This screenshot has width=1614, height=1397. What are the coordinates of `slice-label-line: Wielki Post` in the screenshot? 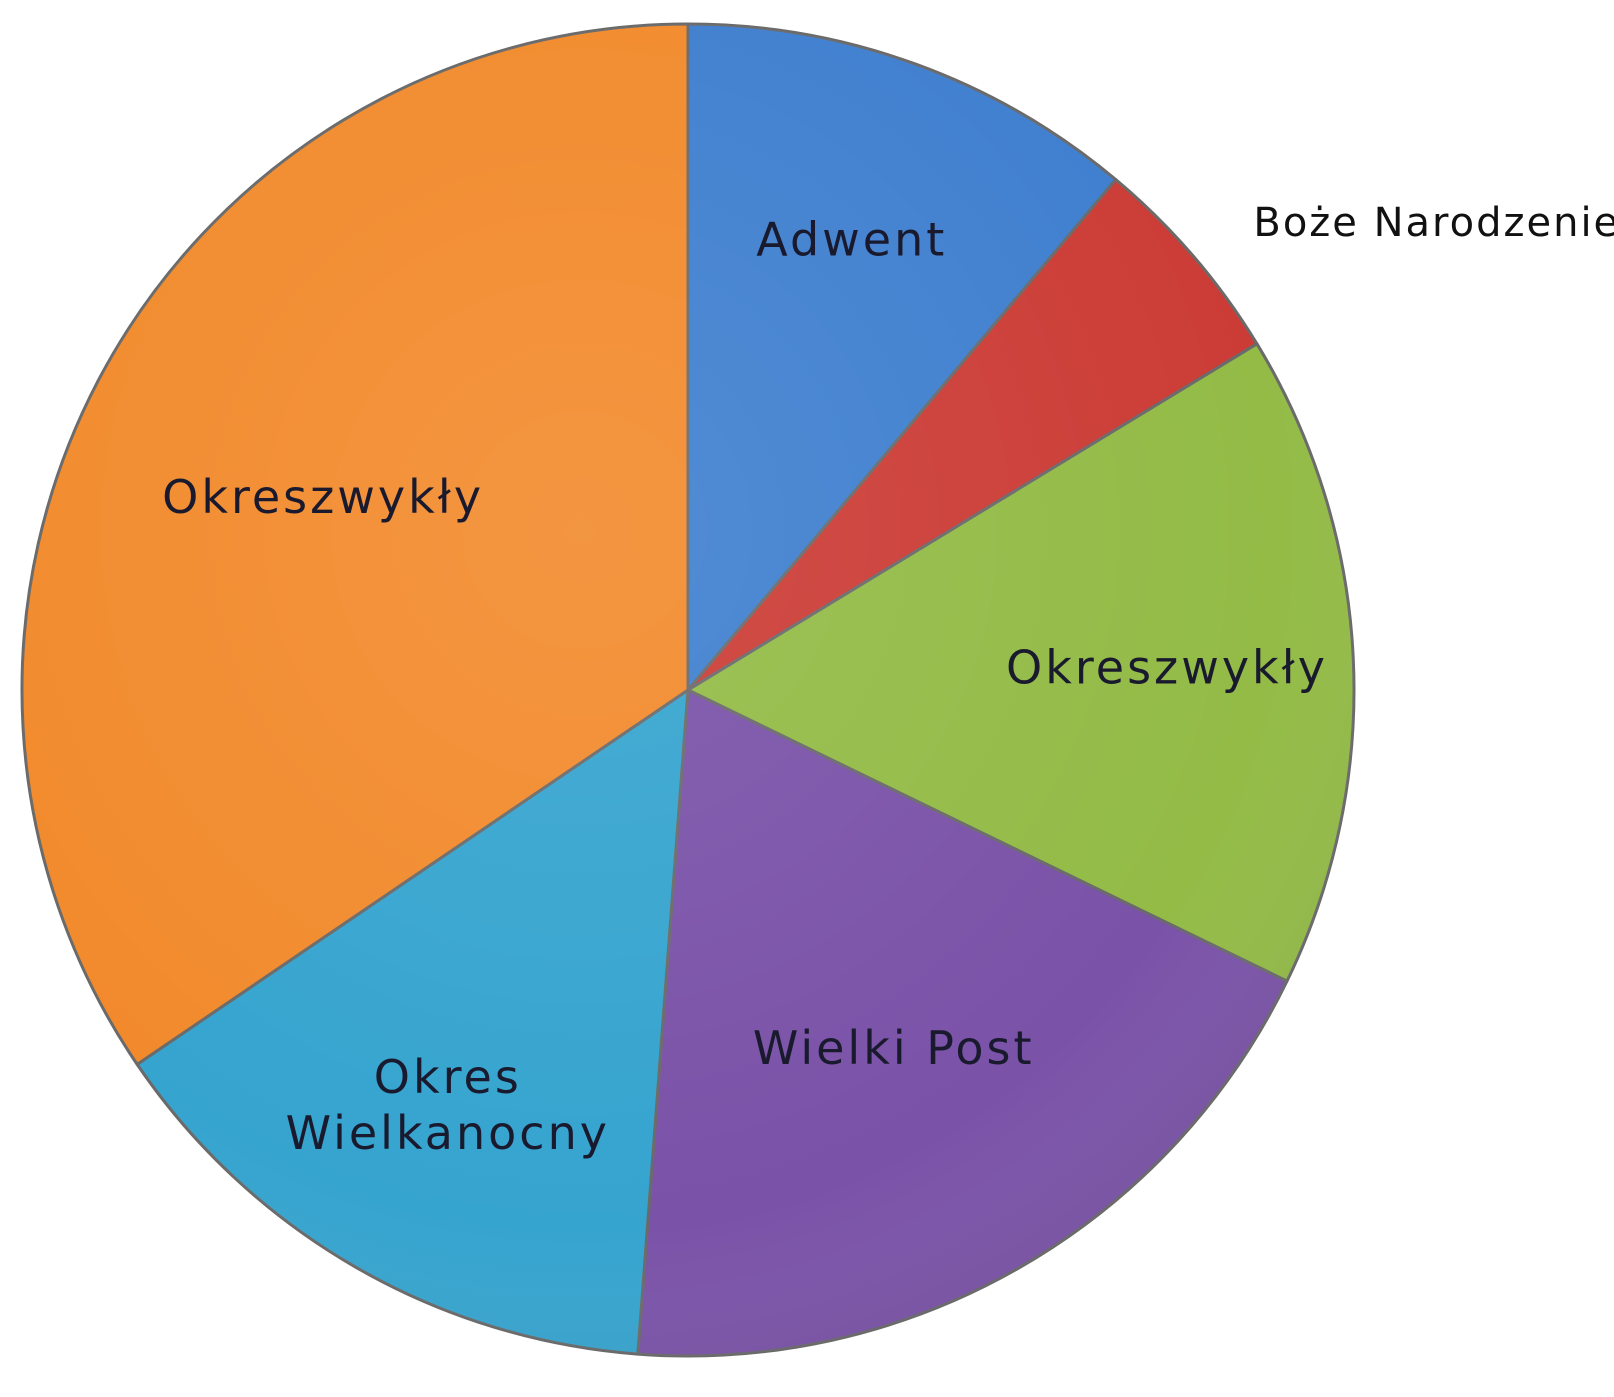 It's located at (894, 1048).